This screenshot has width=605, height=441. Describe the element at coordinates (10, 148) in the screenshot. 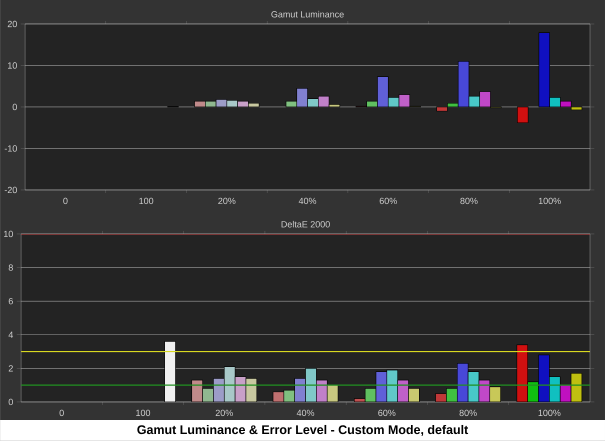

I see `y-tick-label: -10` at that location.